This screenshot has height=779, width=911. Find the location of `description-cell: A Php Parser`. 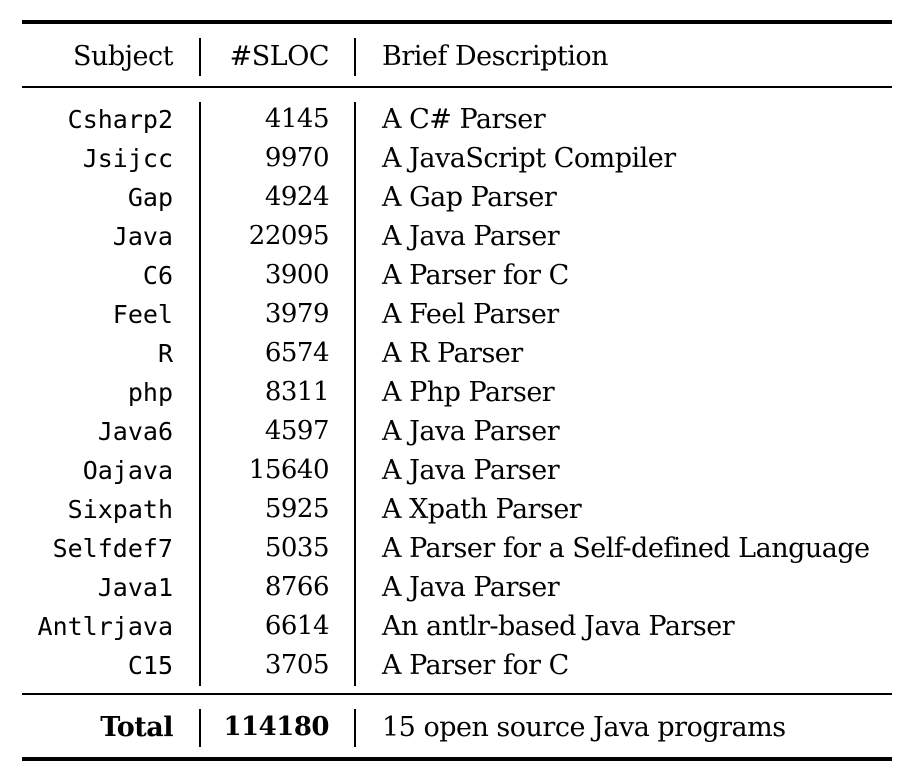

description-cell: A Php Parser is located at coordinates (468, 392).